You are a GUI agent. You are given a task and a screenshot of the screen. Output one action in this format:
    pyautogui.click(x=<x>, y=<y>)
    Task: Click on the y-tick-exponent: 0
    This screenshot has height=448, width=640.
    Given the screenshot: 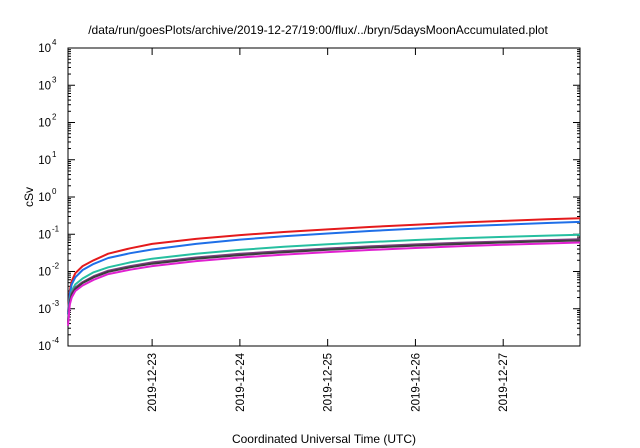 What is the action you would take?
    pyautogui.click(x=54, y=191)
    